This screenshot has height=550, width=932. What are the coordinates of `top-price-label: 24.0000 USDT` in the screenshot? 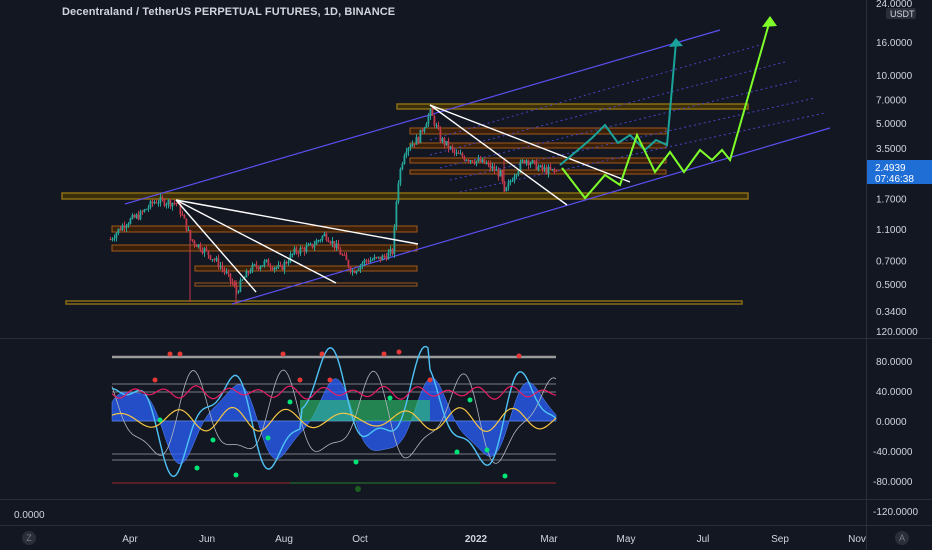 It's located at (896, 9).